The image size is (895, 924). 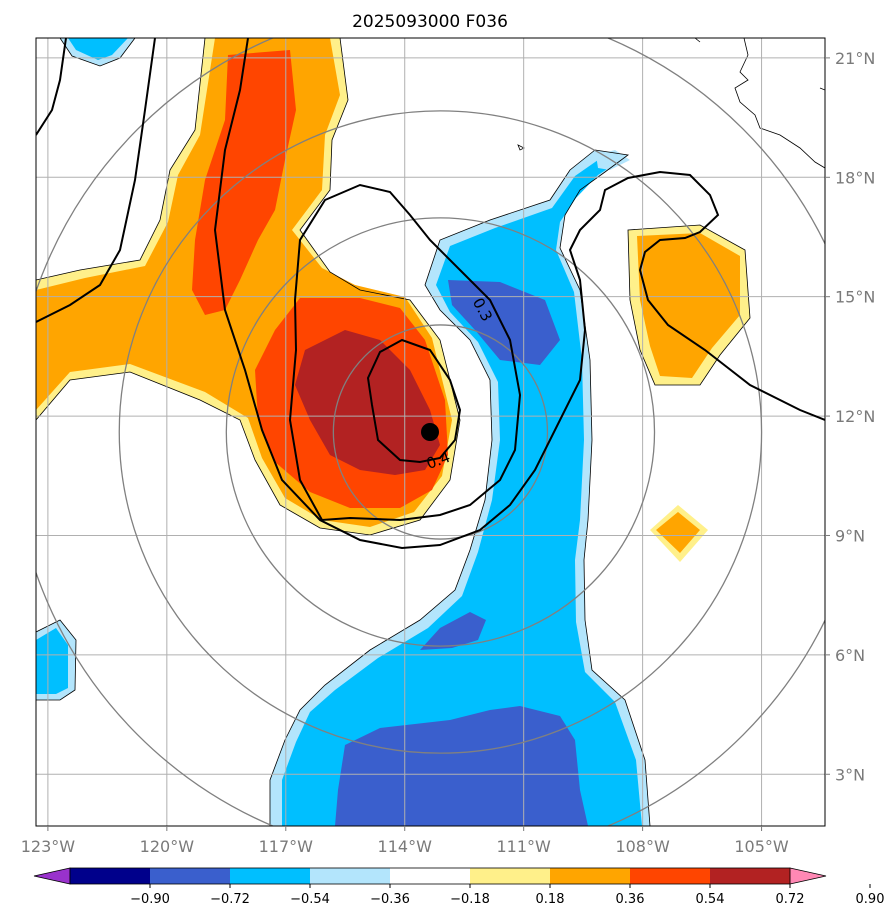 What do you see at coordinates (390, 899) in the screenshot?
I see `colorbar-tick-label: −0.36` at bounding box center [390, 899].